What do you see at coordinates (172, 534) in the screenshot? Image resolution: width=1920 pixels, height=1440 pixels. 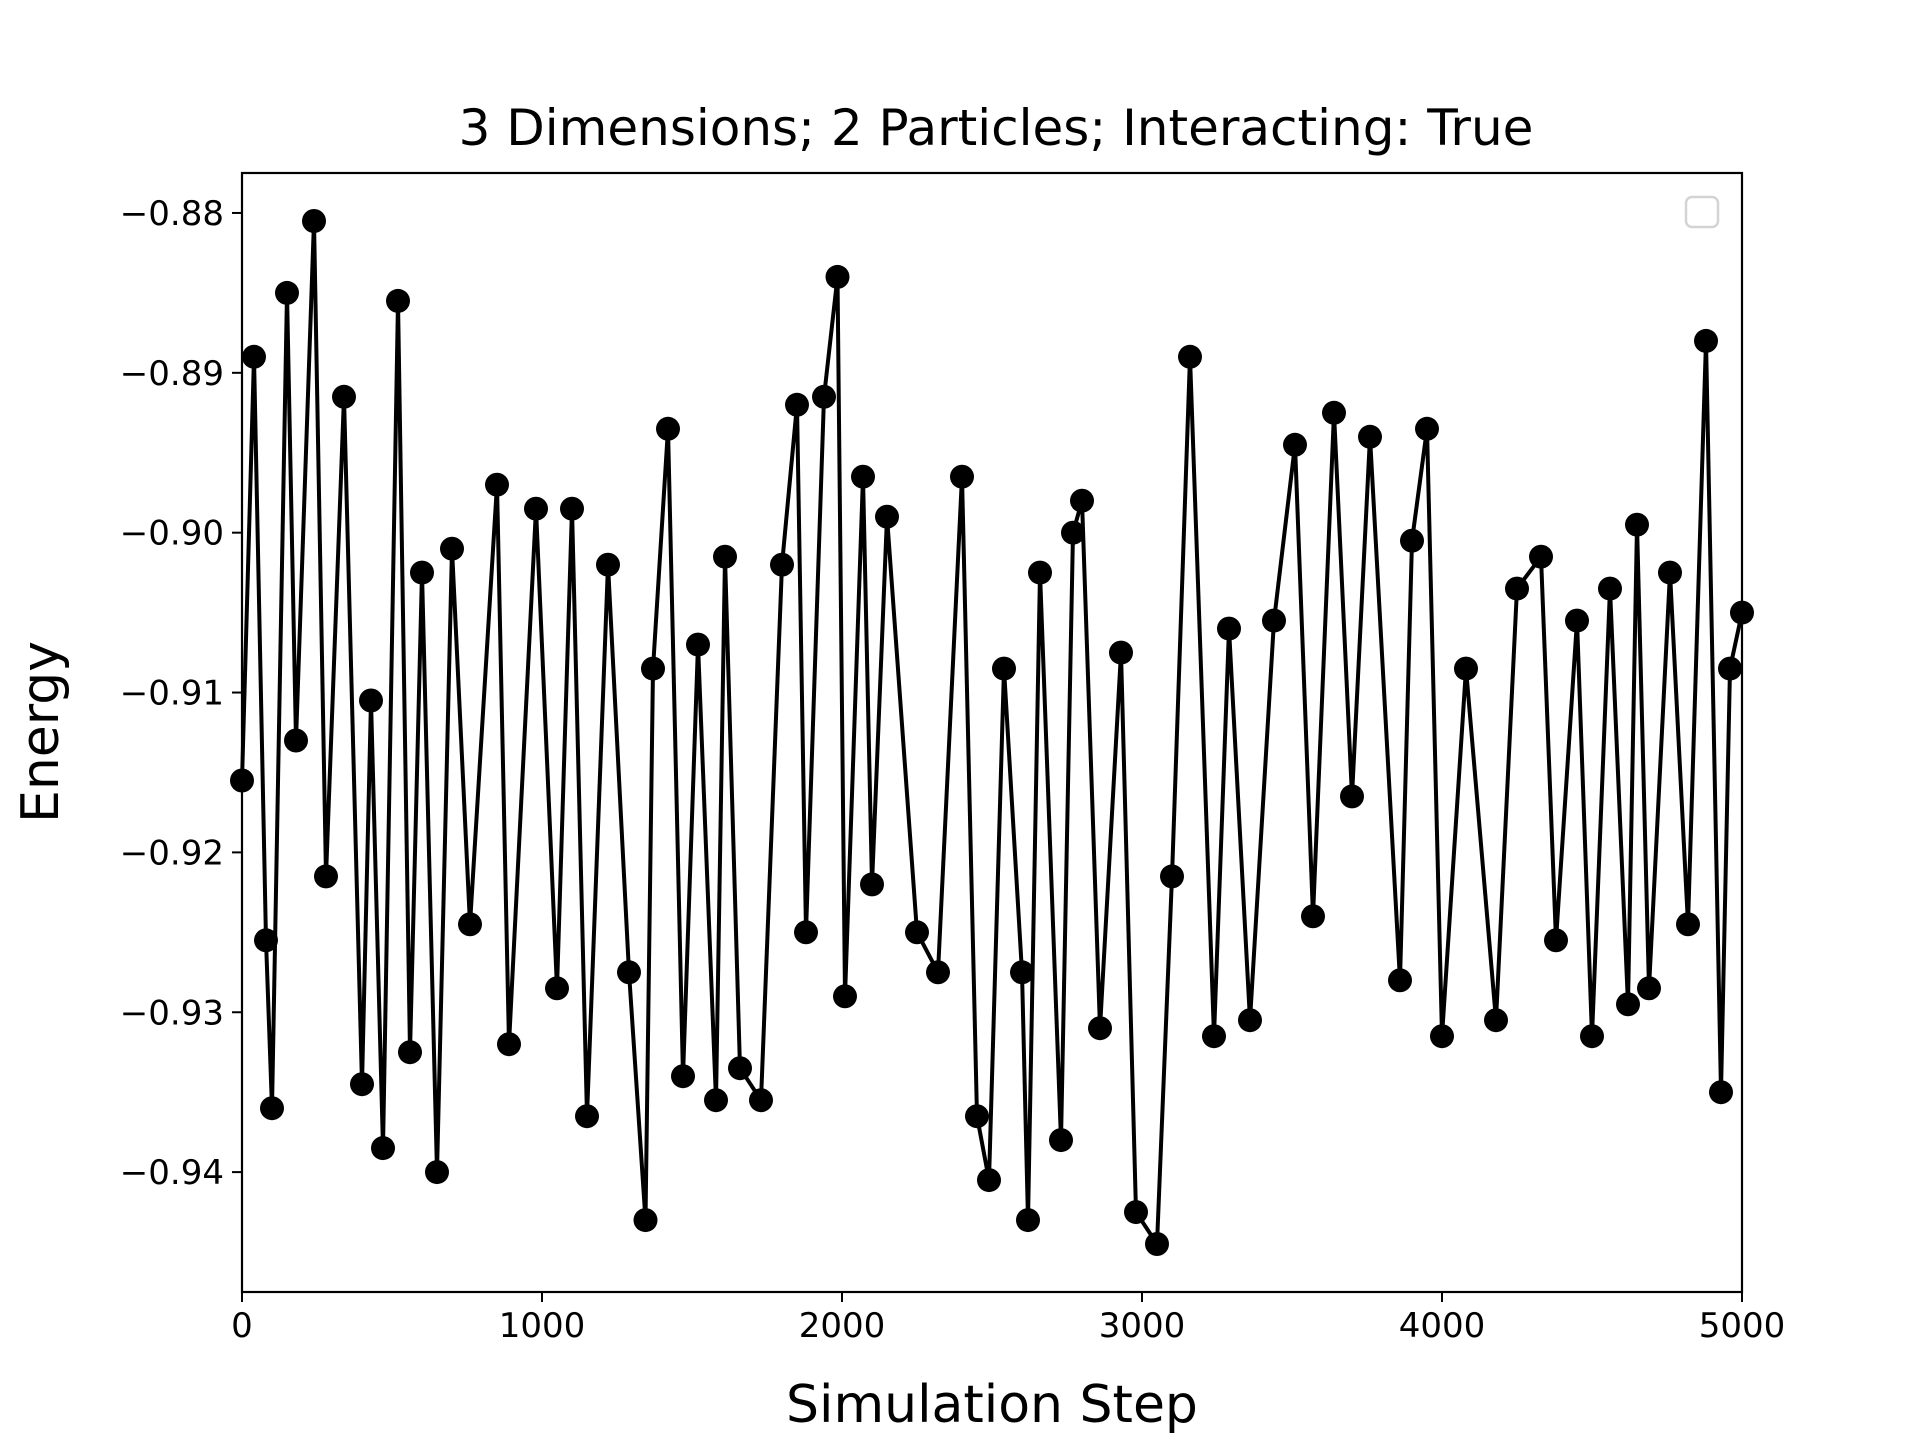 I see `y-tick-label: −0.90` at bounding box center [172, 534].